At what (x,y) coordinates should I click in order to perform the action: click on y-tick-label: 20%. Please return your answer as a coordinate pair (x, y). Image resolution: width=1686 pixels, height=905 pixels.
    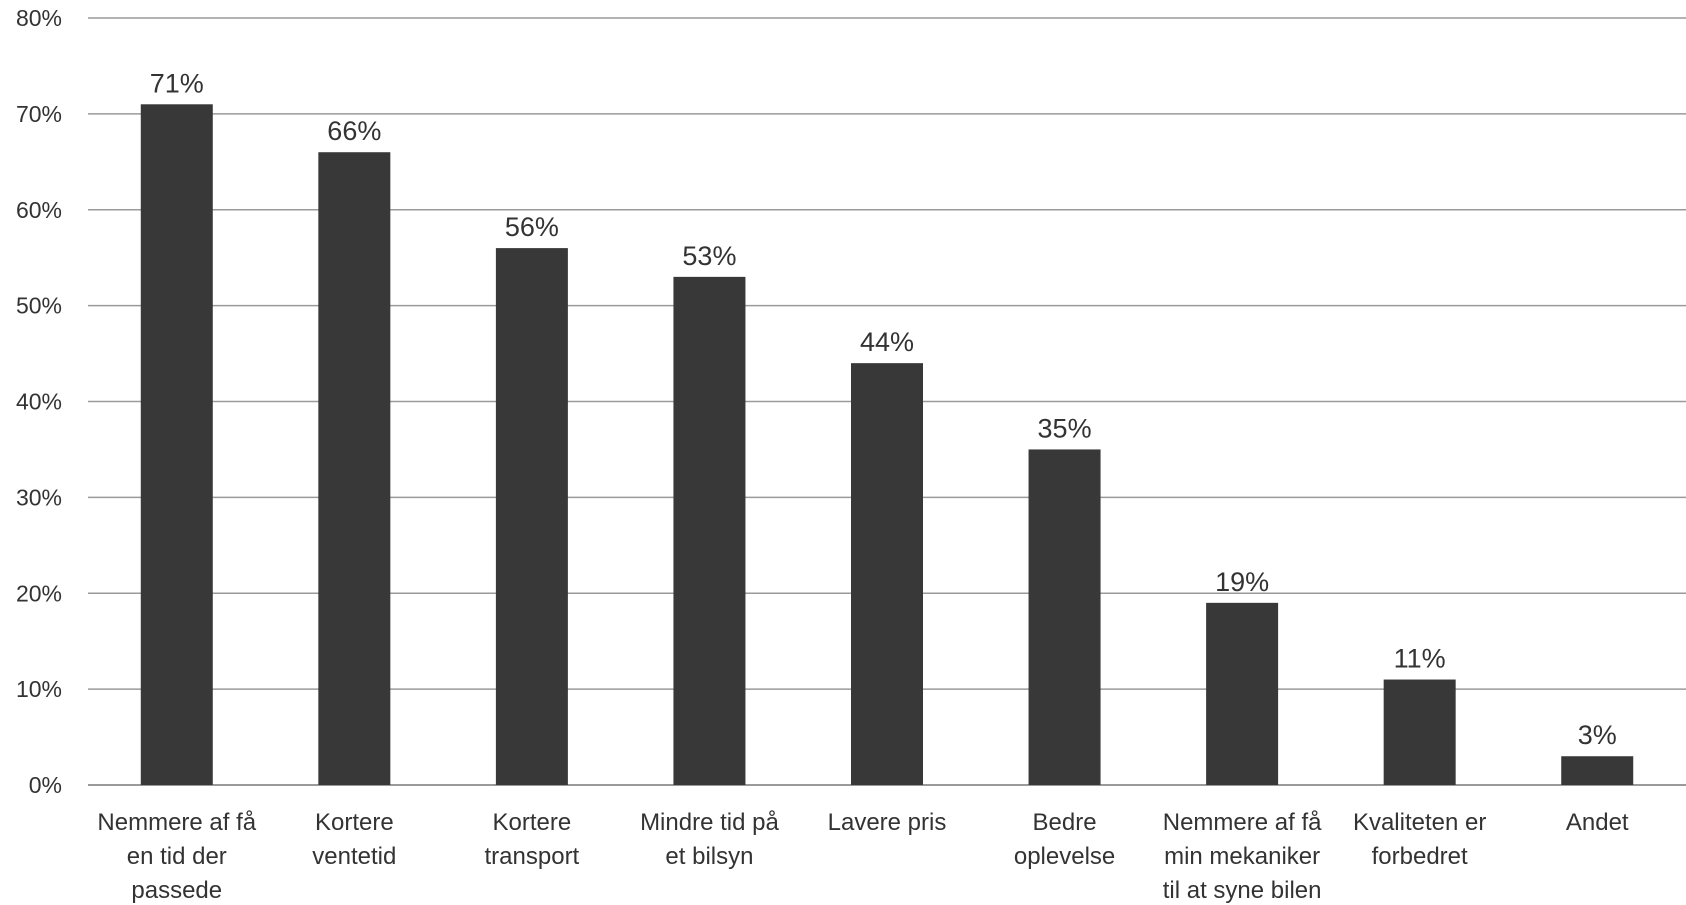
    Looking at the image, I should click on (39, 593).